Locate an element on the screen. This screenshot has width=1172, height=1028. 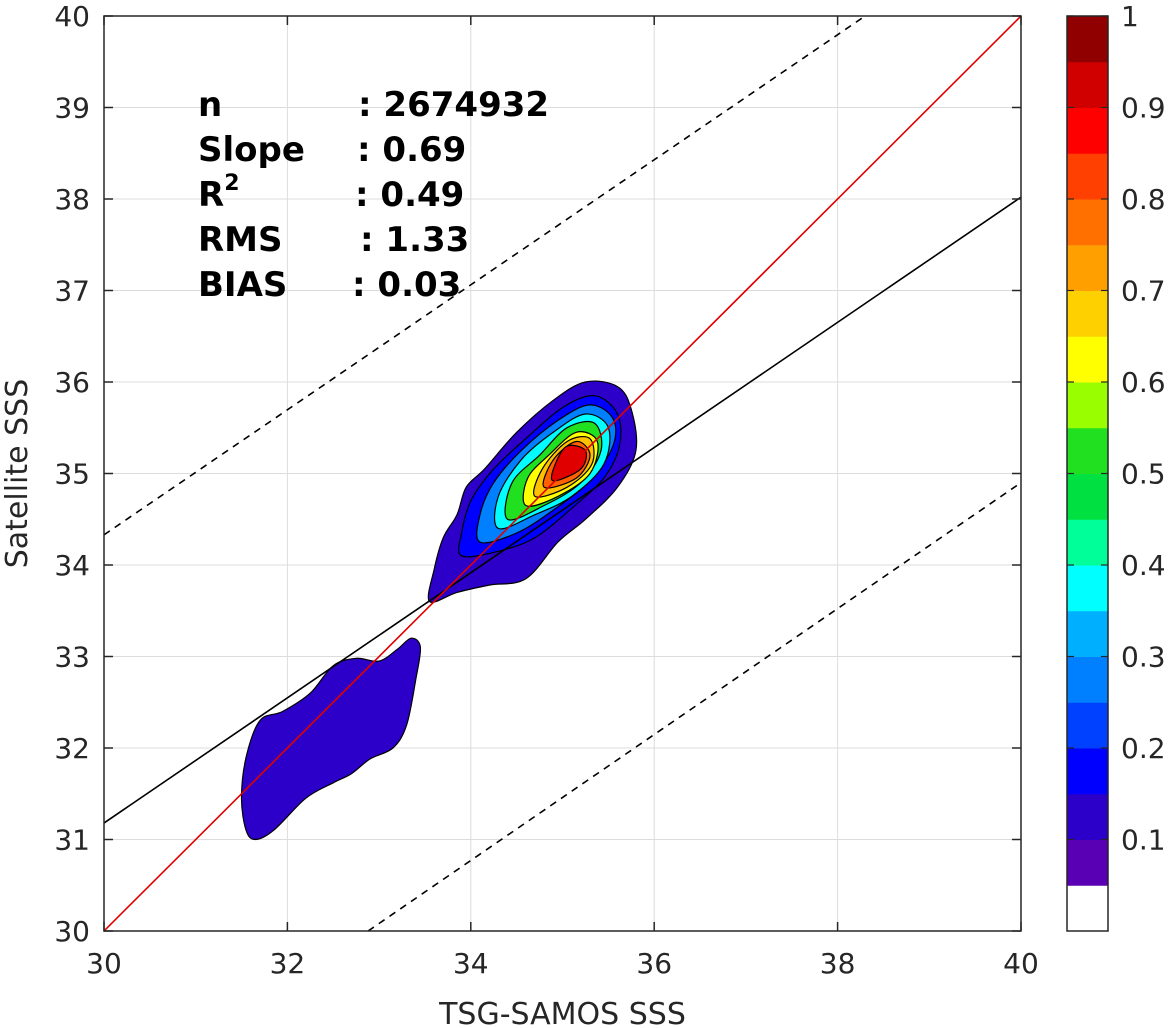
y-tick-label: 30 is located at coordinates (72, 931).